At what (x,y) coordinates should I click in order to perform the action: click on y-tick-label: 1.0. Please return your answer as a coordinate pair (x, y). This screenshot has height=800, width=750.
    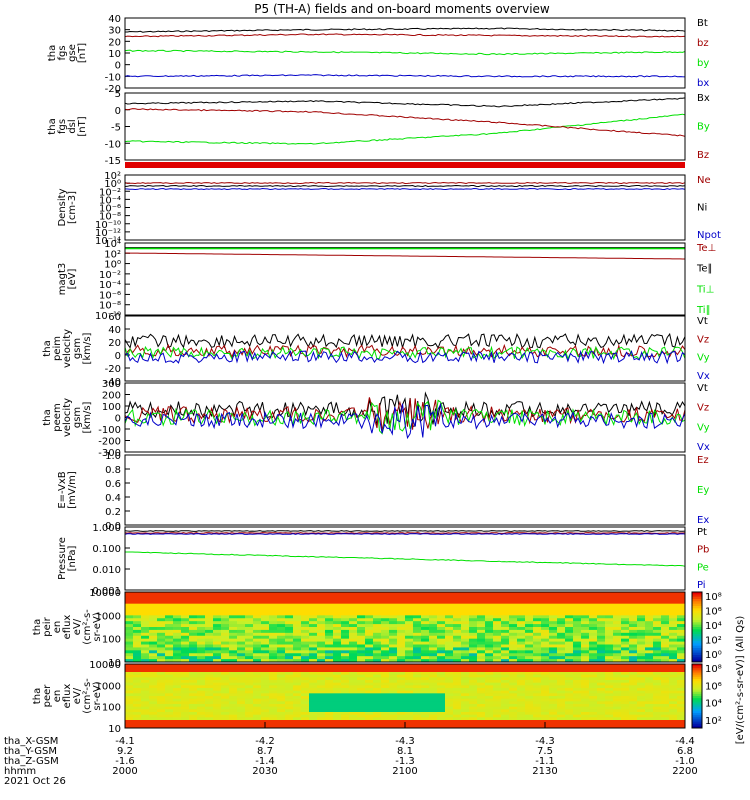
    Looking at the image, I should click on (113, 456).